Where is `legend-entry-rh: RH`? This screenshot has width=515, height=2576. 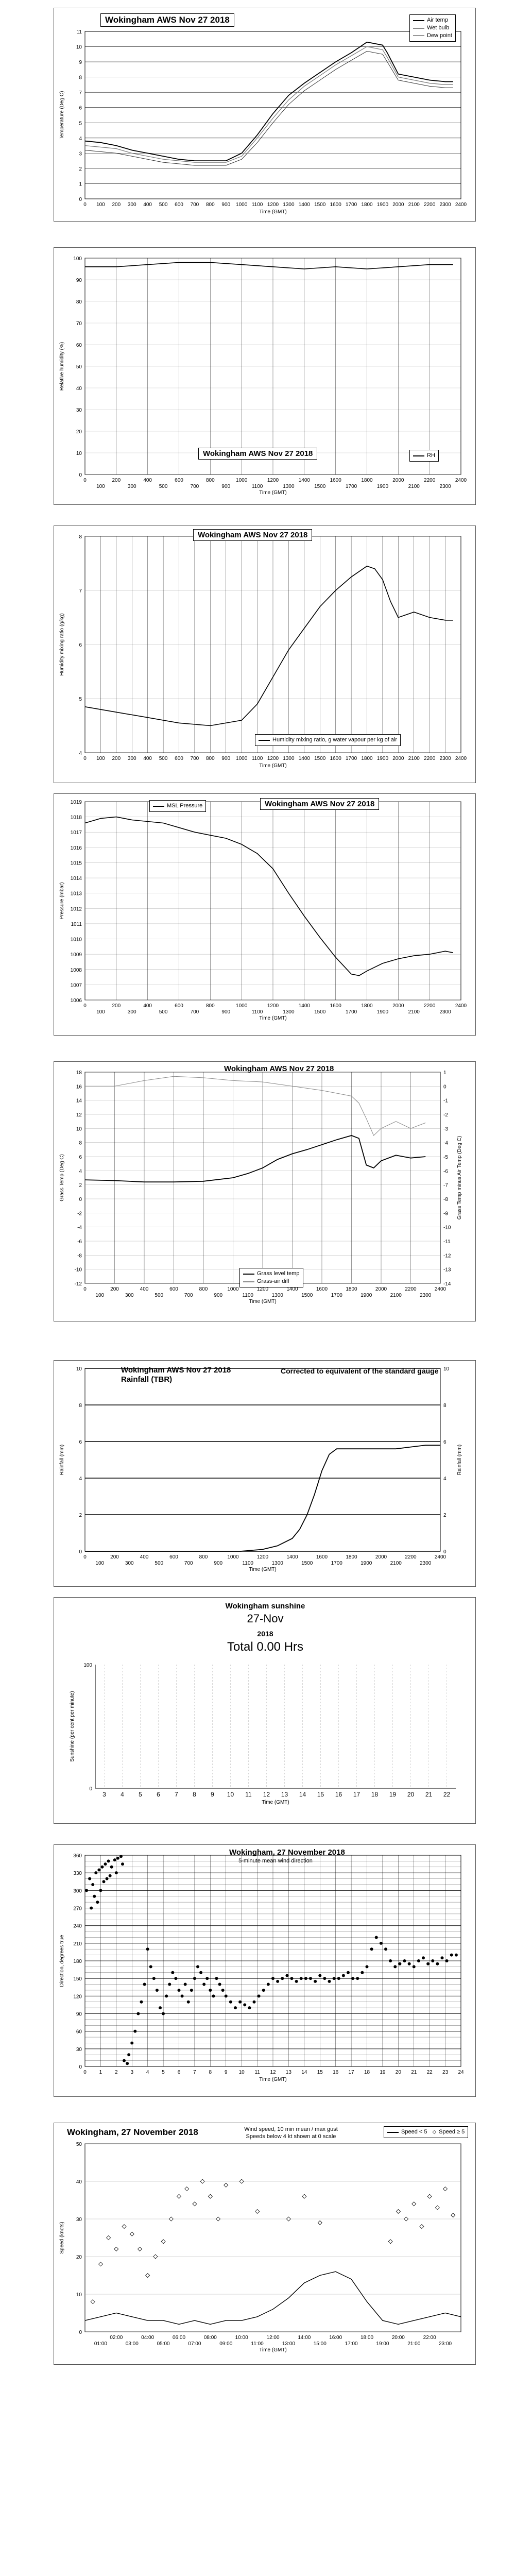
legend-entry-rh: RH is located at coordinates (424, 456).